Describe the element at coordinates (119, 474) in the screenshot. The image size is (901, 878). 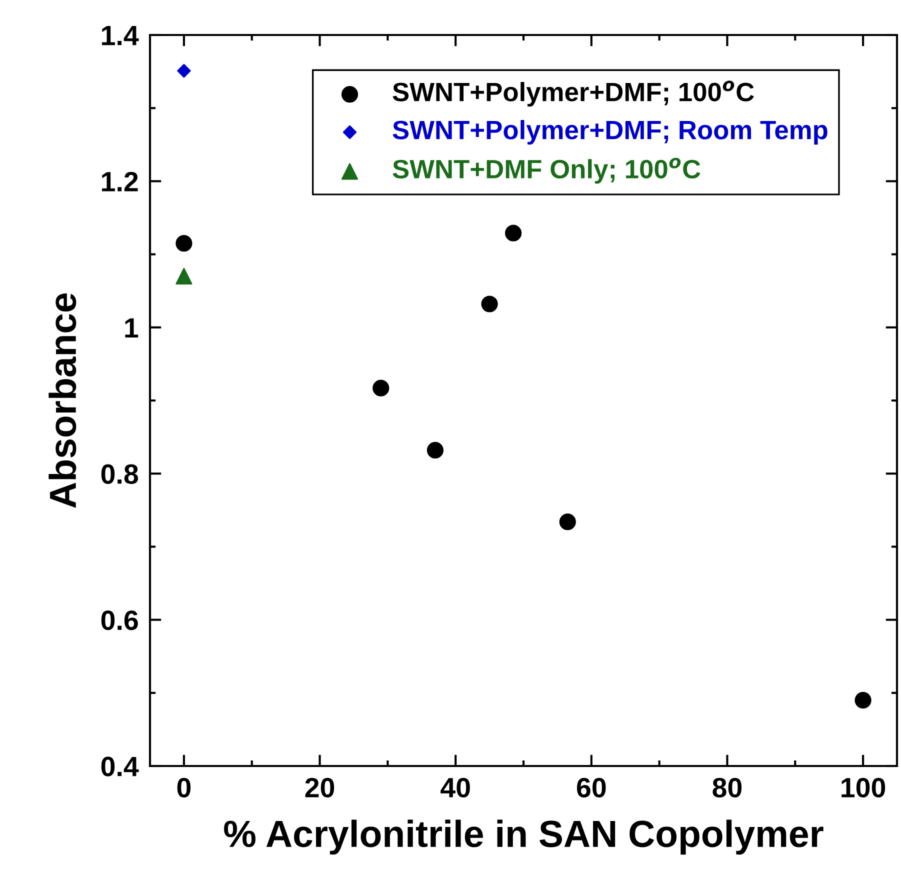
I see `y-tick-label: 0.8` at that location.